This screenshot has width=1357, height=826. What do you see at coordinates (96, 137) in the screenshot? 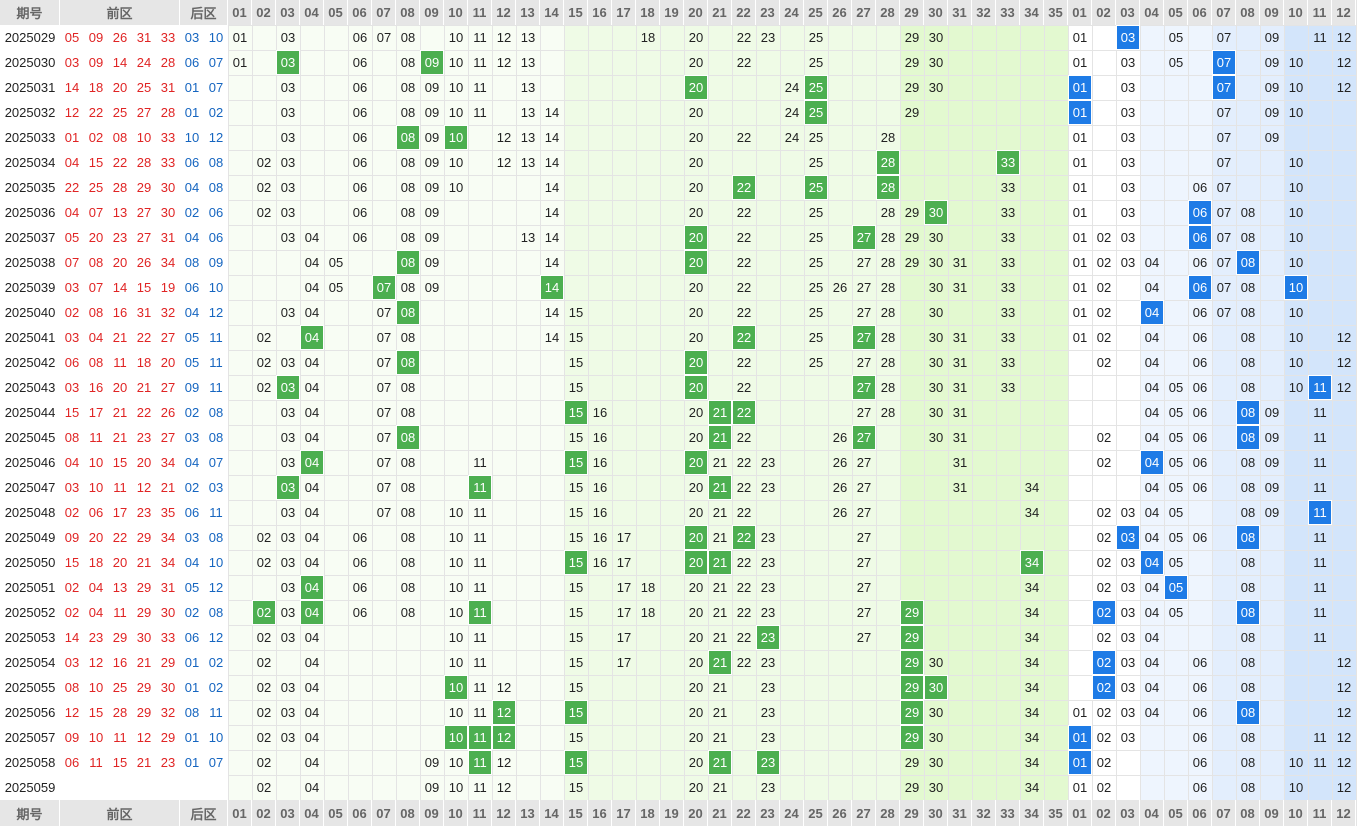
I see `front-number: 02` at bounding box center [96, 137].